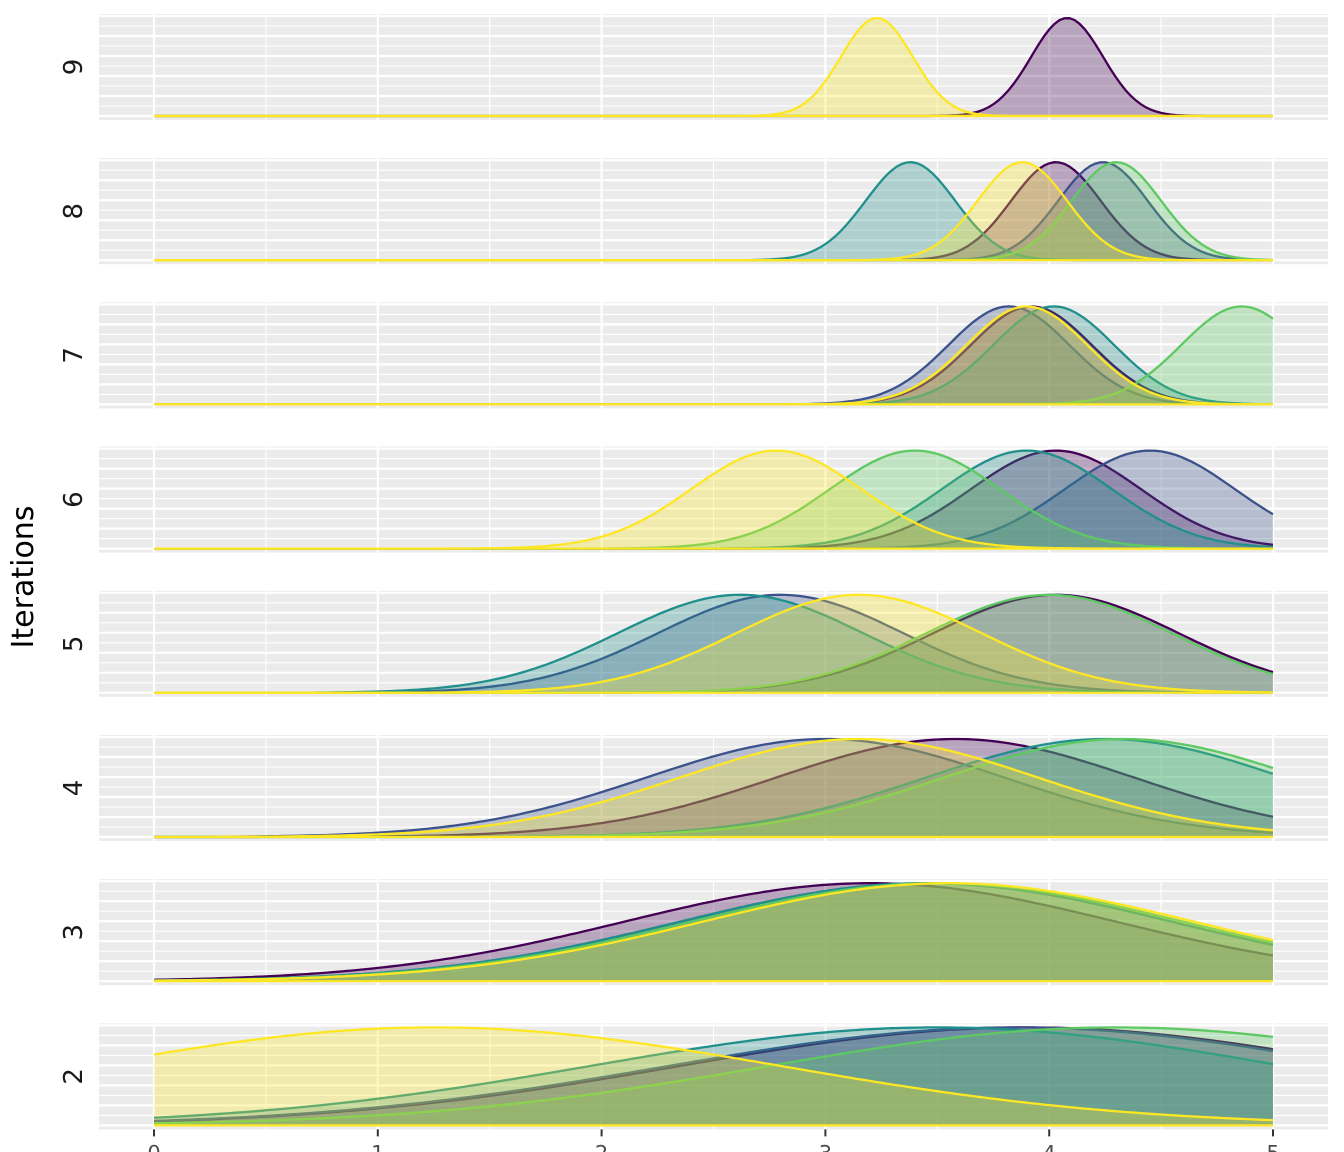 The width and height of the screenshot is (1344, 1152). I want to click on panel-6: 6, so click(693, 499).